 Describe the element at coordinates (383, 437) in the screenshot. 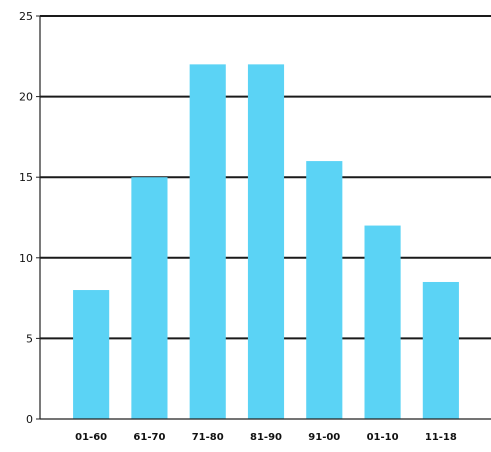

I see `x-tick-label: 01-10` at that location.